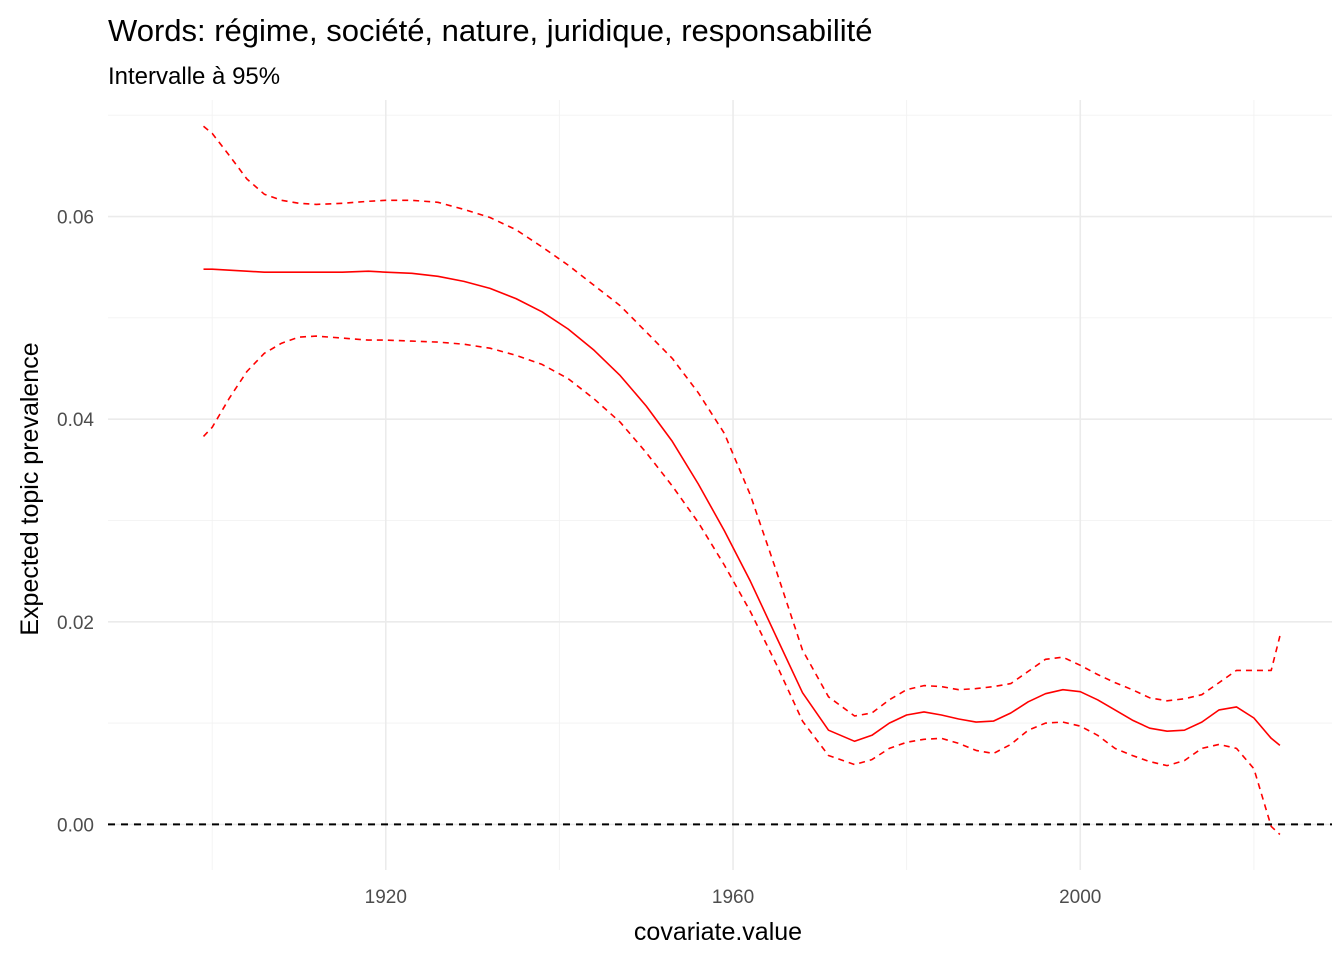 The image size is (1344, 960). Describe the element at coordinates (30, 488) in the screenshot. I see `y-axis-title: Expected topic prevalence` at that location.